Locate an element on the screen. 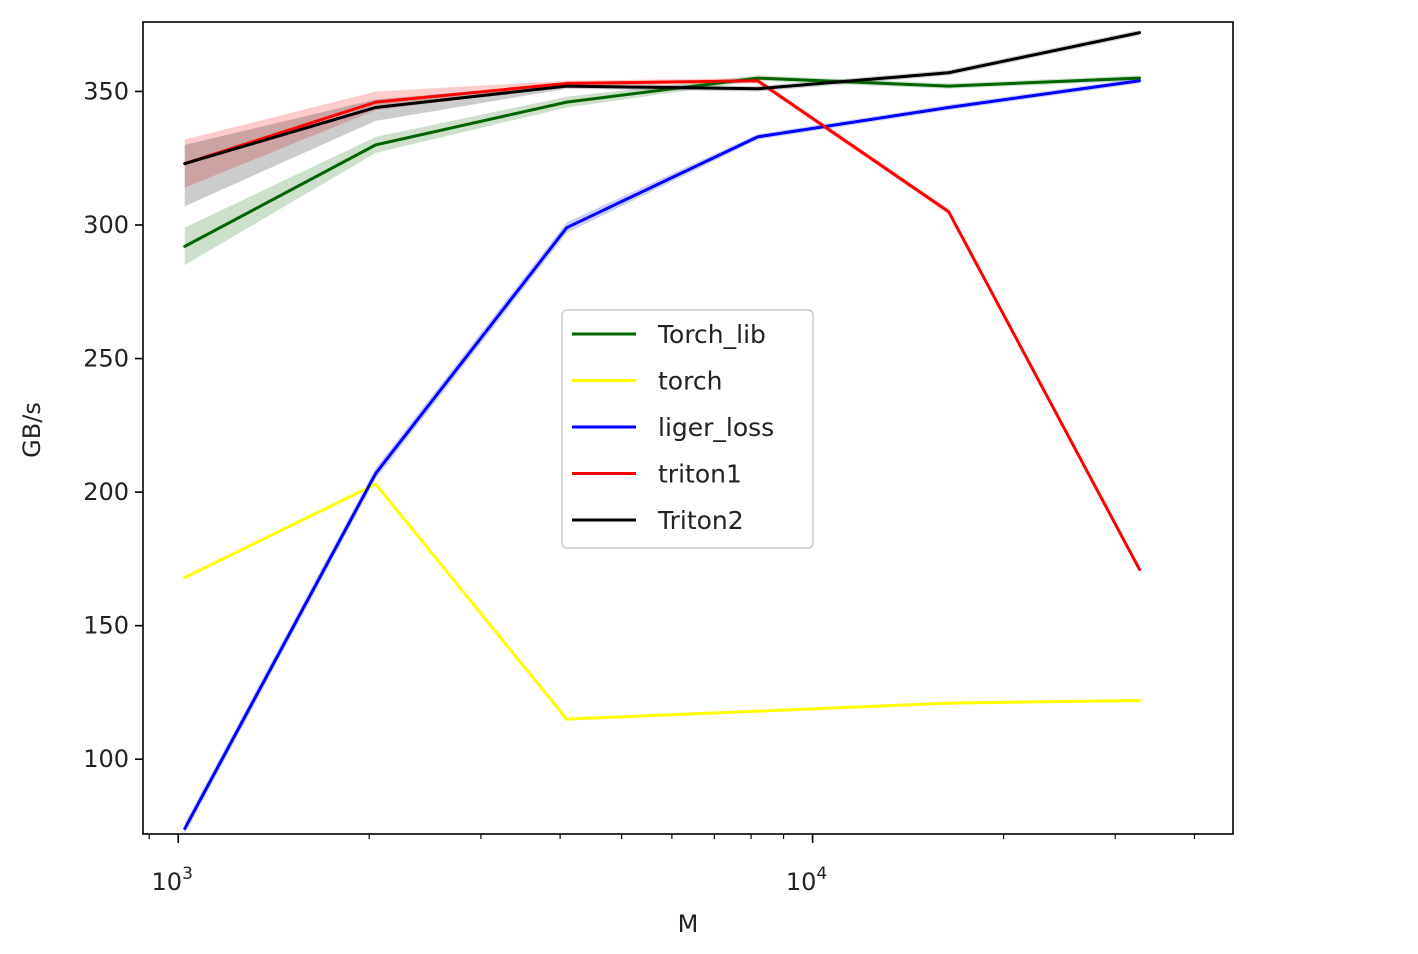  legend-label-triton2: Triton2 is located at coordinates (700, 520).